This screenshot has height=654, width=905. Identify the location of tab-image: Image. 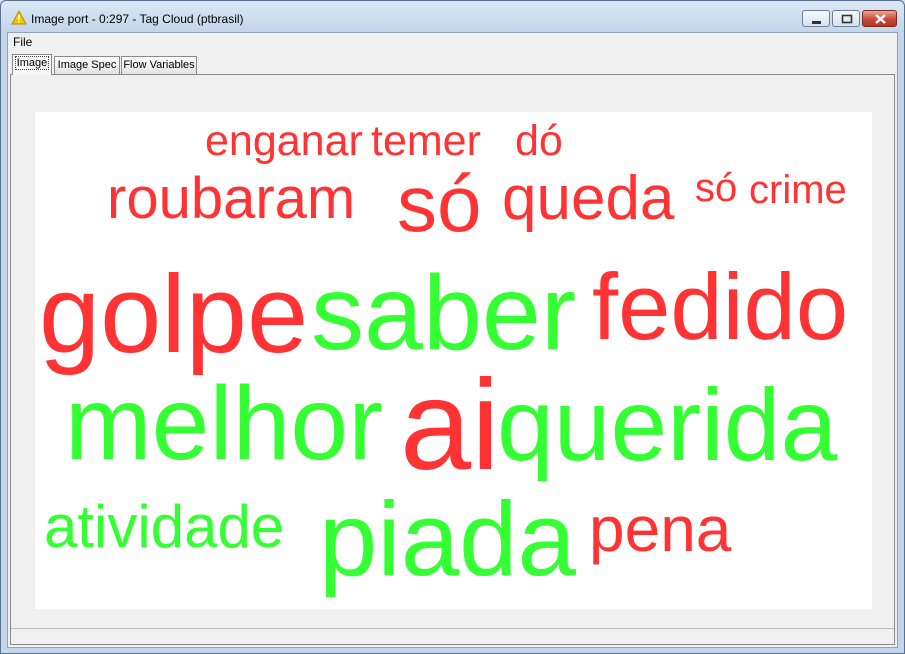
(32, 64).